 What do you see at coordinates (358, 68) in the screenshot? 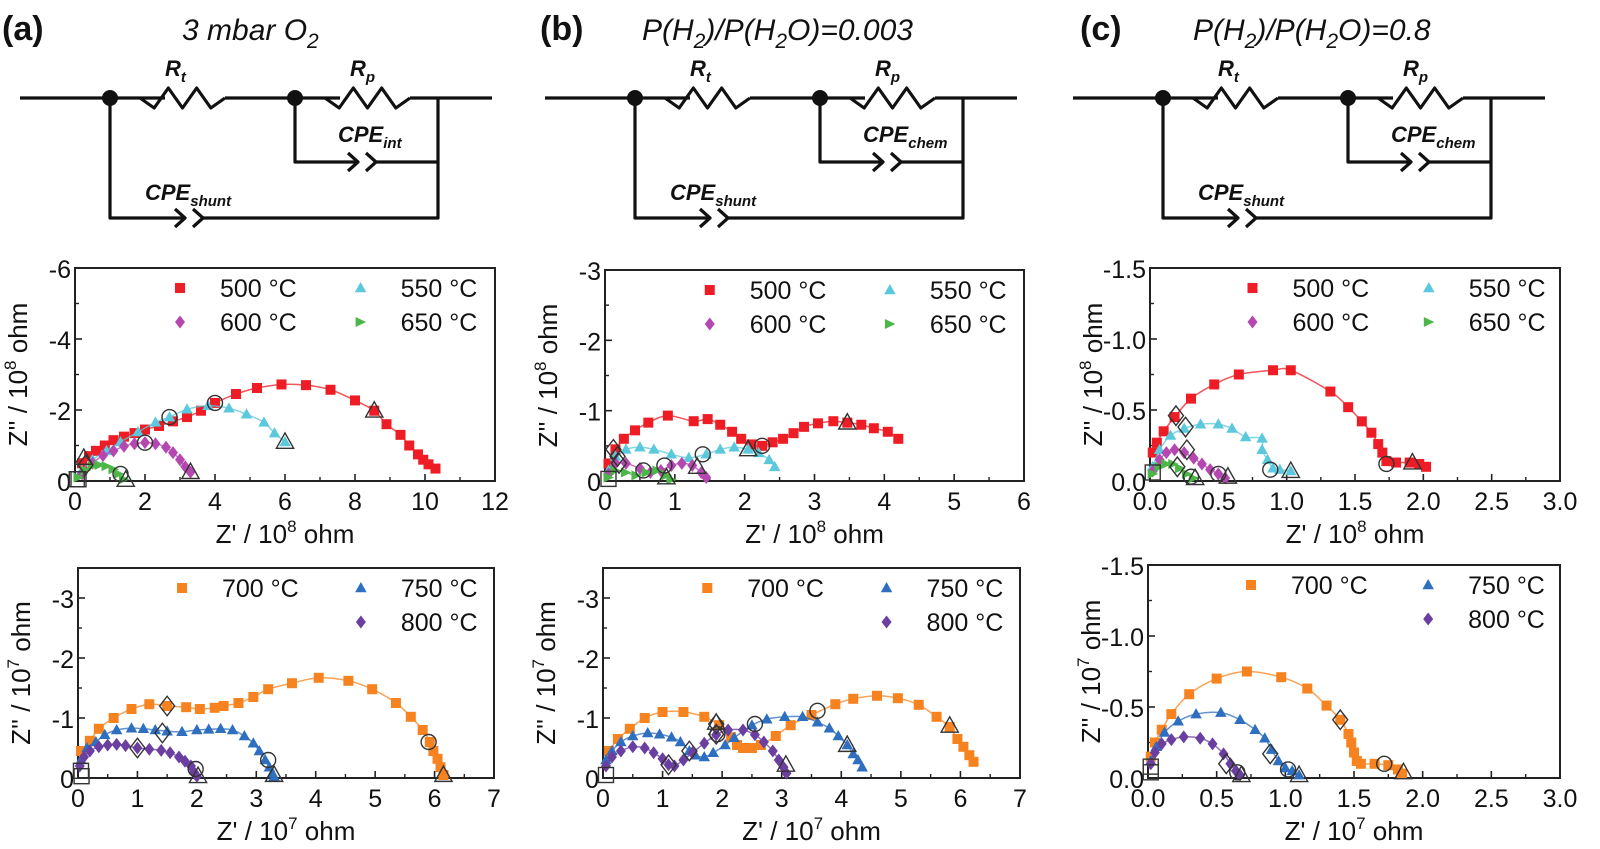
I see `label-rp-main: R` at bounding box center [358, 68].